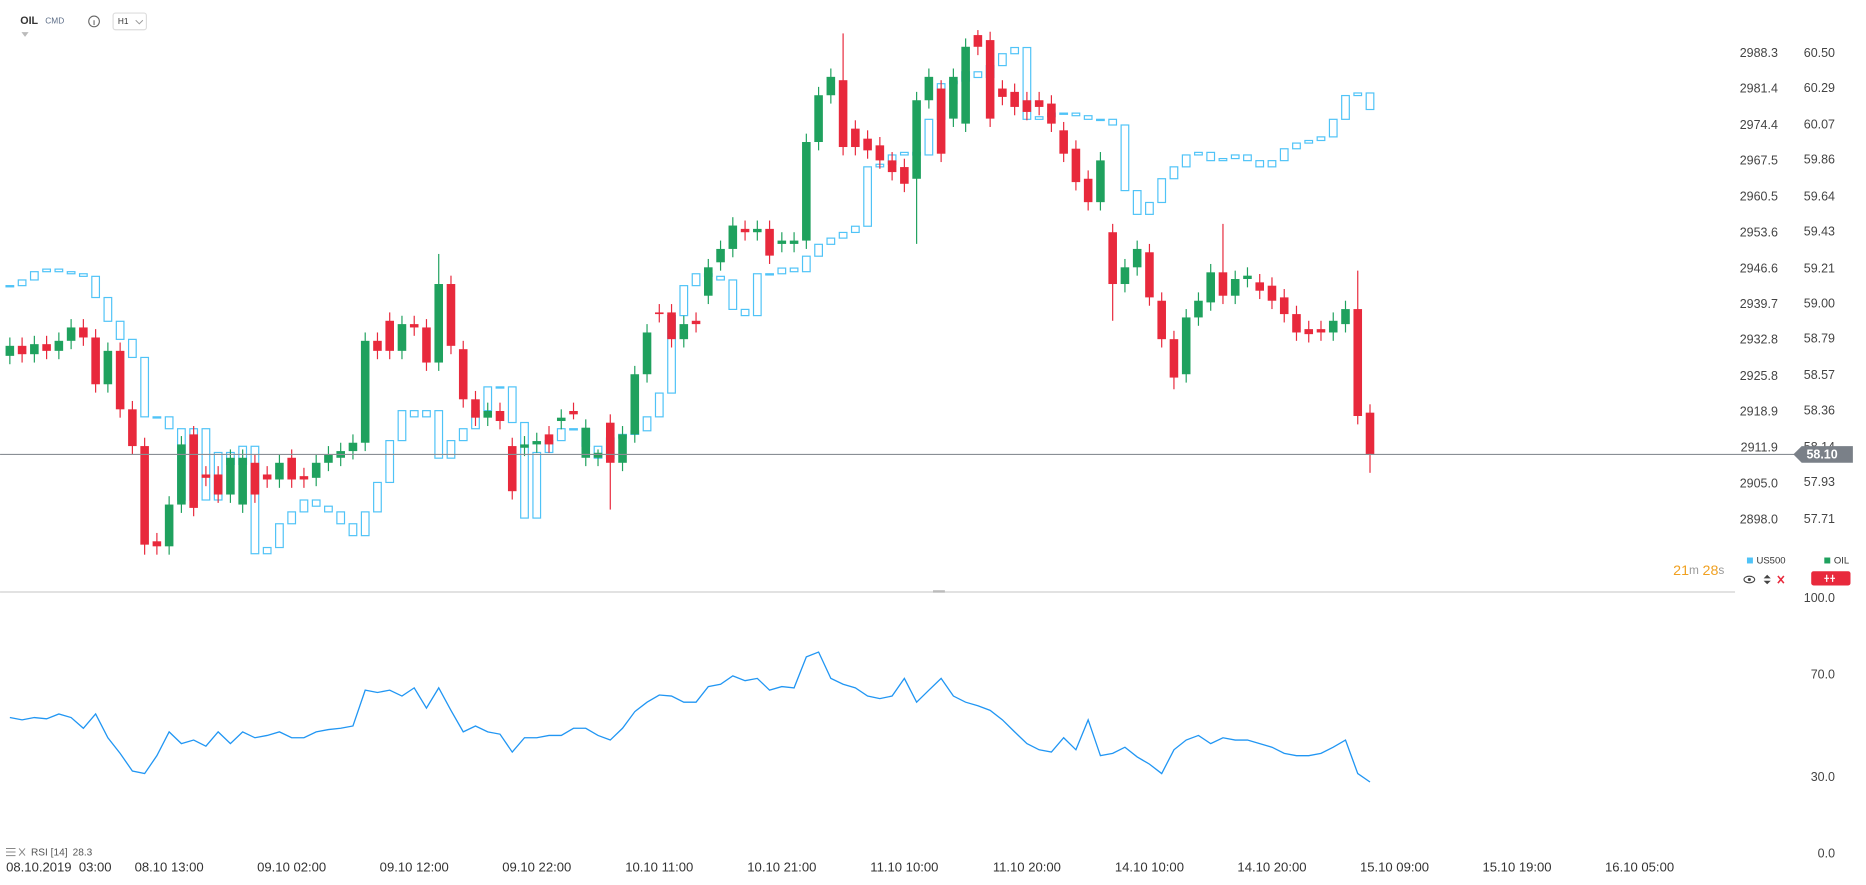 This screenshot has height=885, width=1866. What do you see at coordinates (1759, 411) in the screenshot?
I see `y2-tick-label: 2918.9` at bounding box center [1759, 411].